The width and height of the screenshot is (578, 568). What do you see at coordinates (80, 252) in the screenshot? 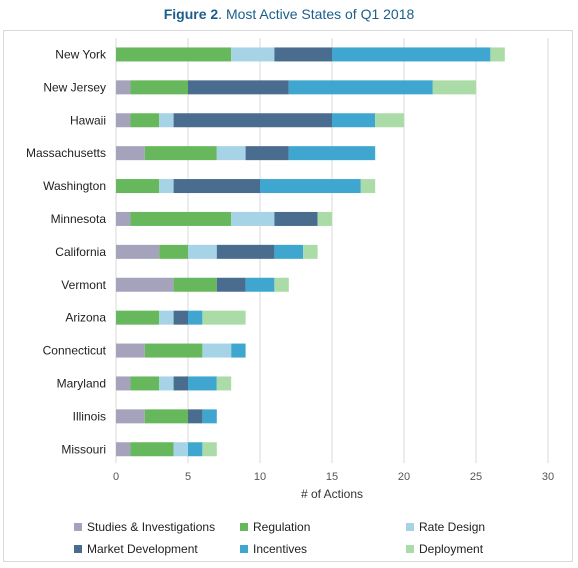
I see `category-label: California` at bounding box center [80, 252].